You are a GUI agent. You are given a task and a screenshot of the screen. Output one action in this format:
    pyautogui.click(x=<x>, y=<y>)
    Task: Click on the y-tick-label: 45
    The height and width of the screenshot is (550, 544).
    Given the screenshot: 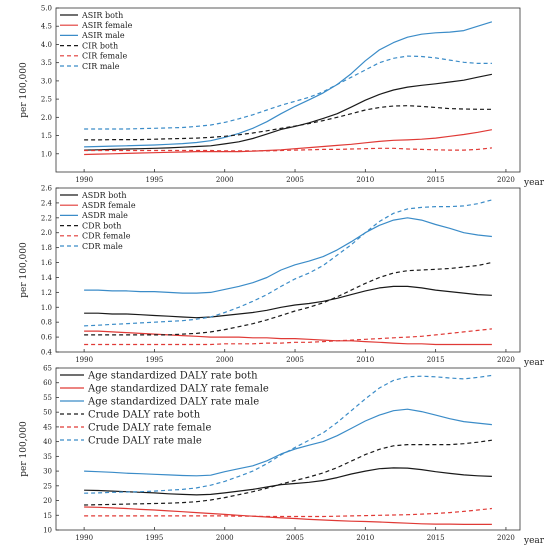 What is the action you would take?
    pyautogui.click(x=47, y=427)
    